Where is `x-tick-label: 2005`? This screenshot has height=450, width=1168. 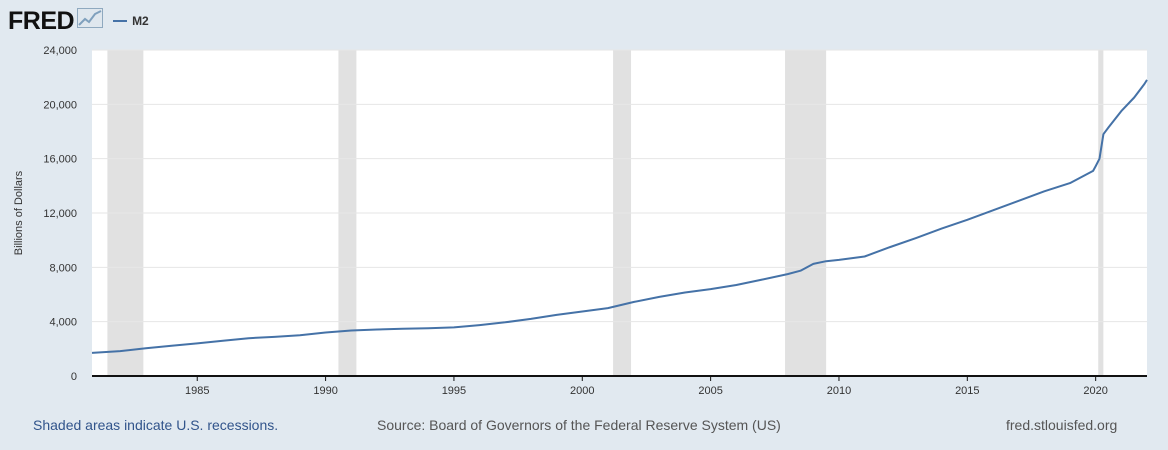
x-tick-label: 2005 is located at coordinates (710, 391).